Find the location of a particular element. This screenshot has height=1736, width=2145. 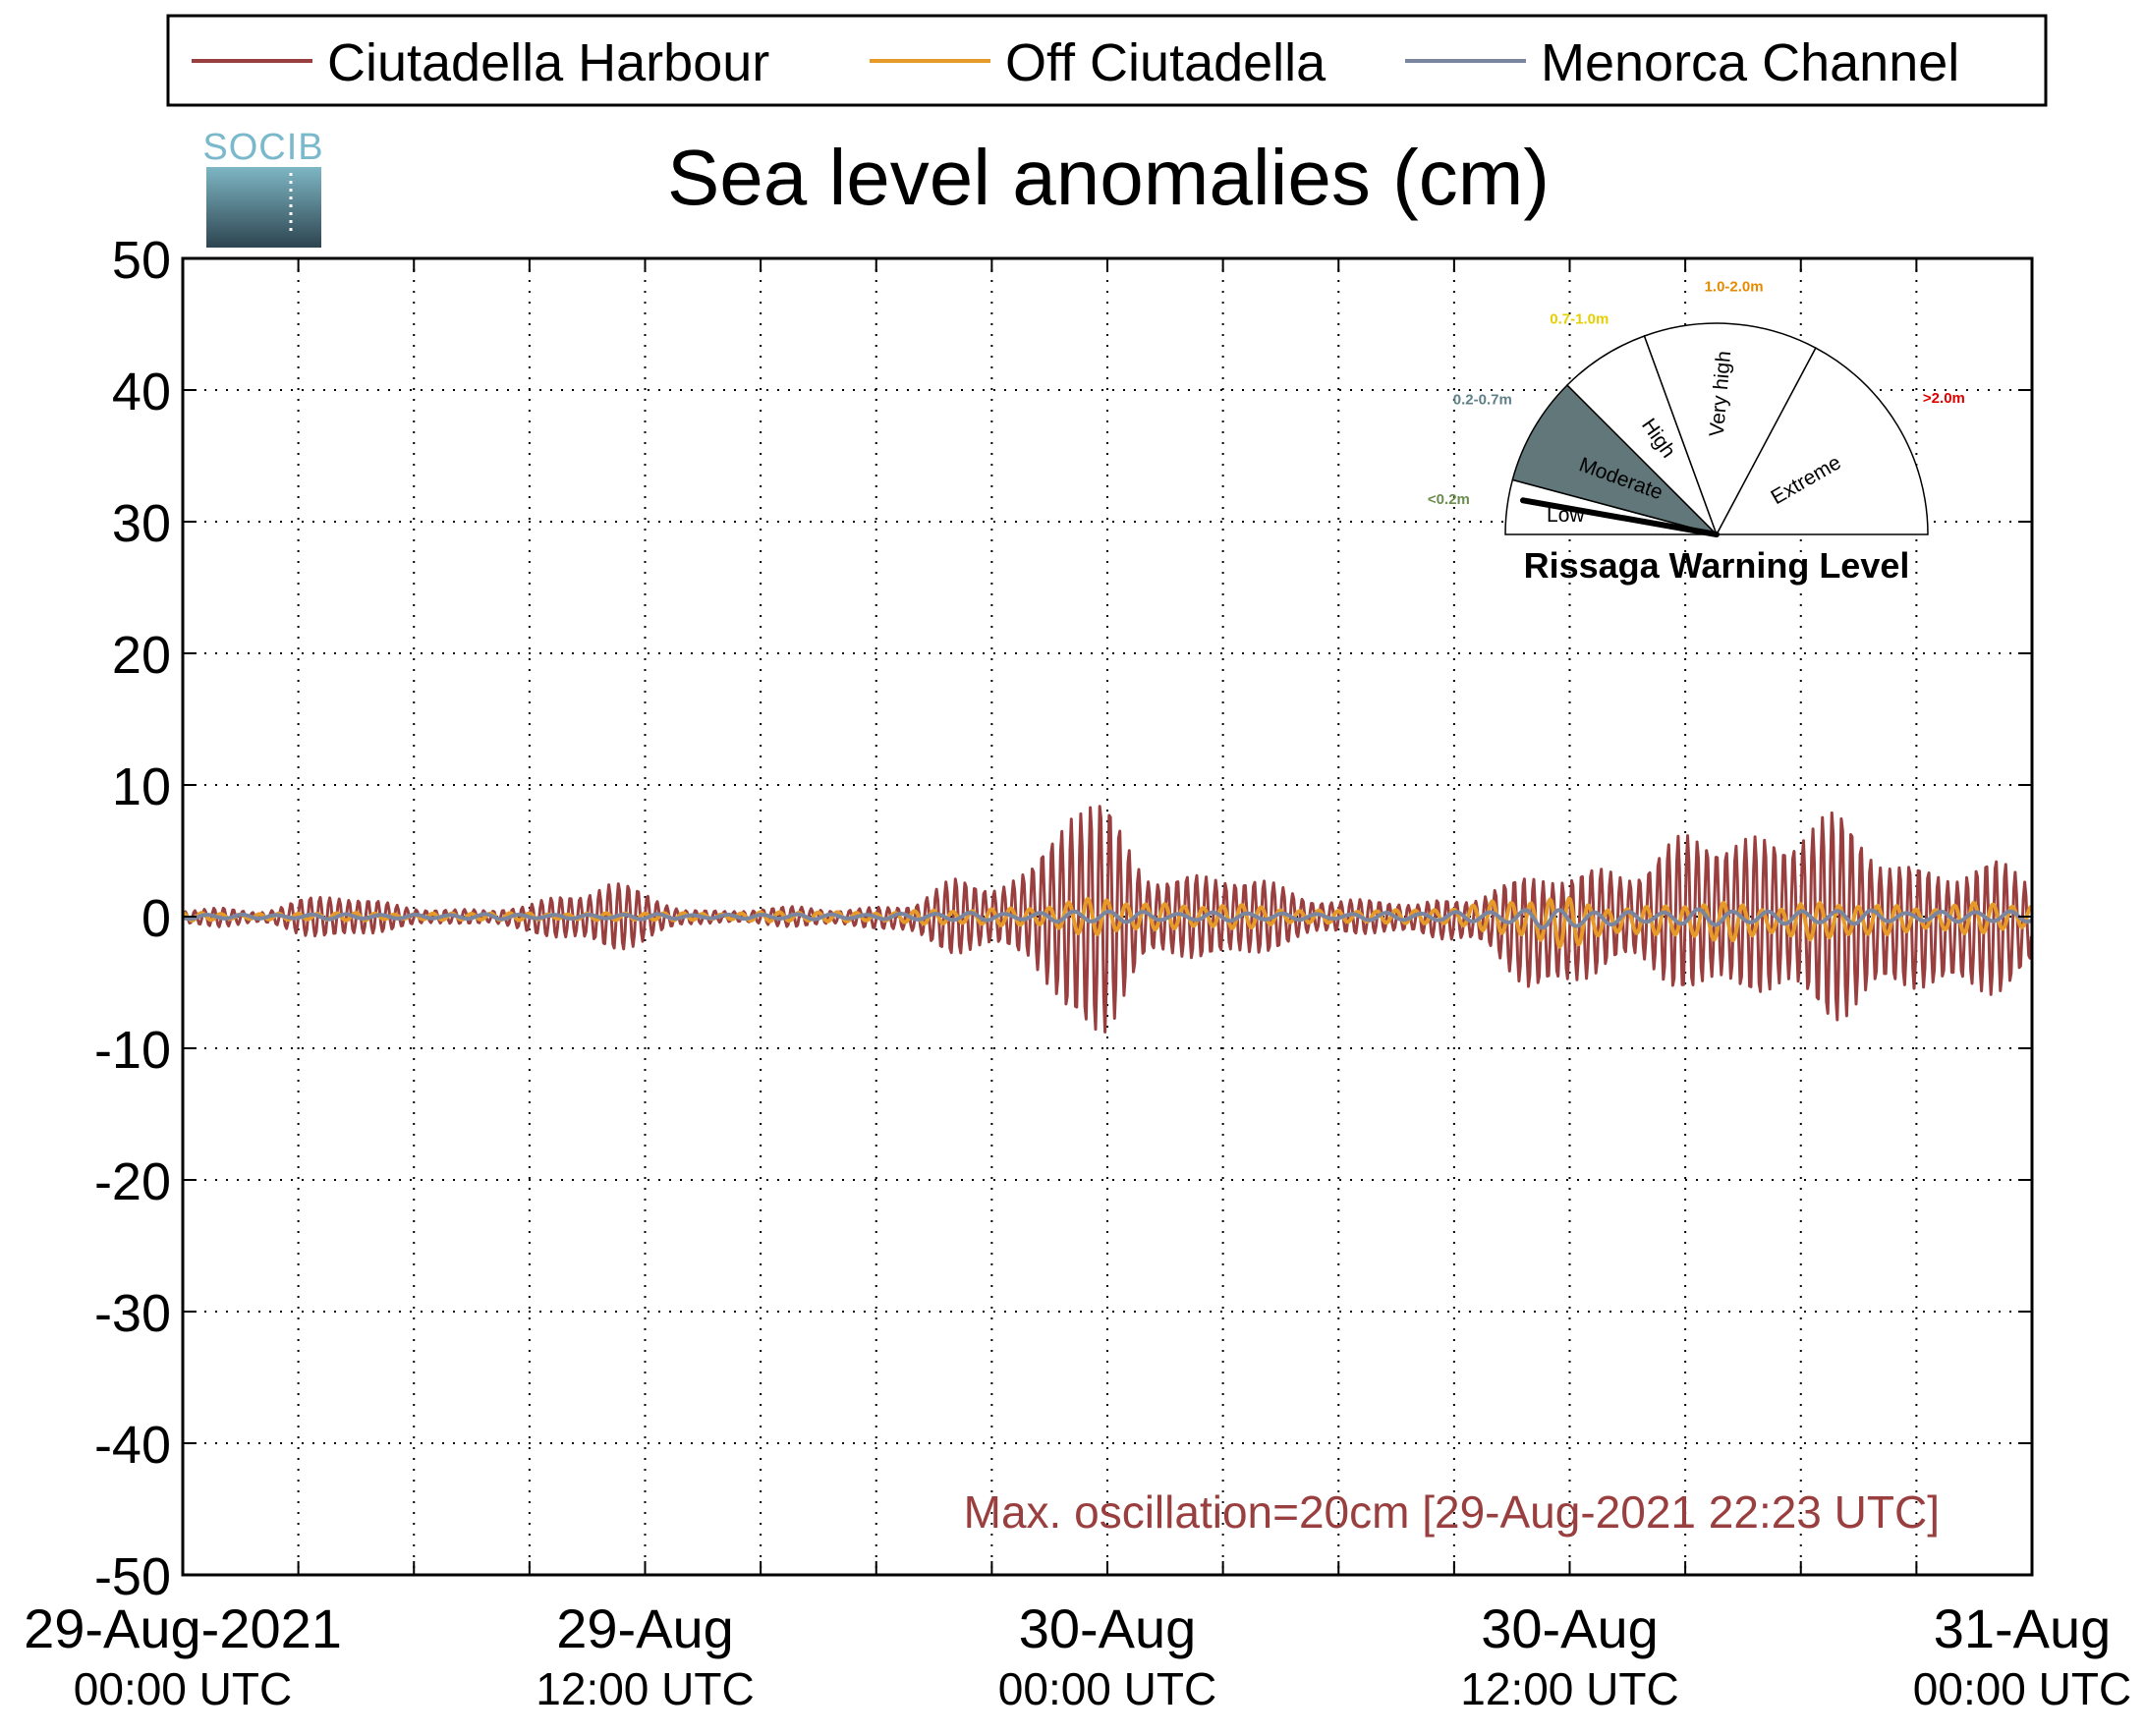

y-tick-label: -50 is located at coordinates (132, 1576).